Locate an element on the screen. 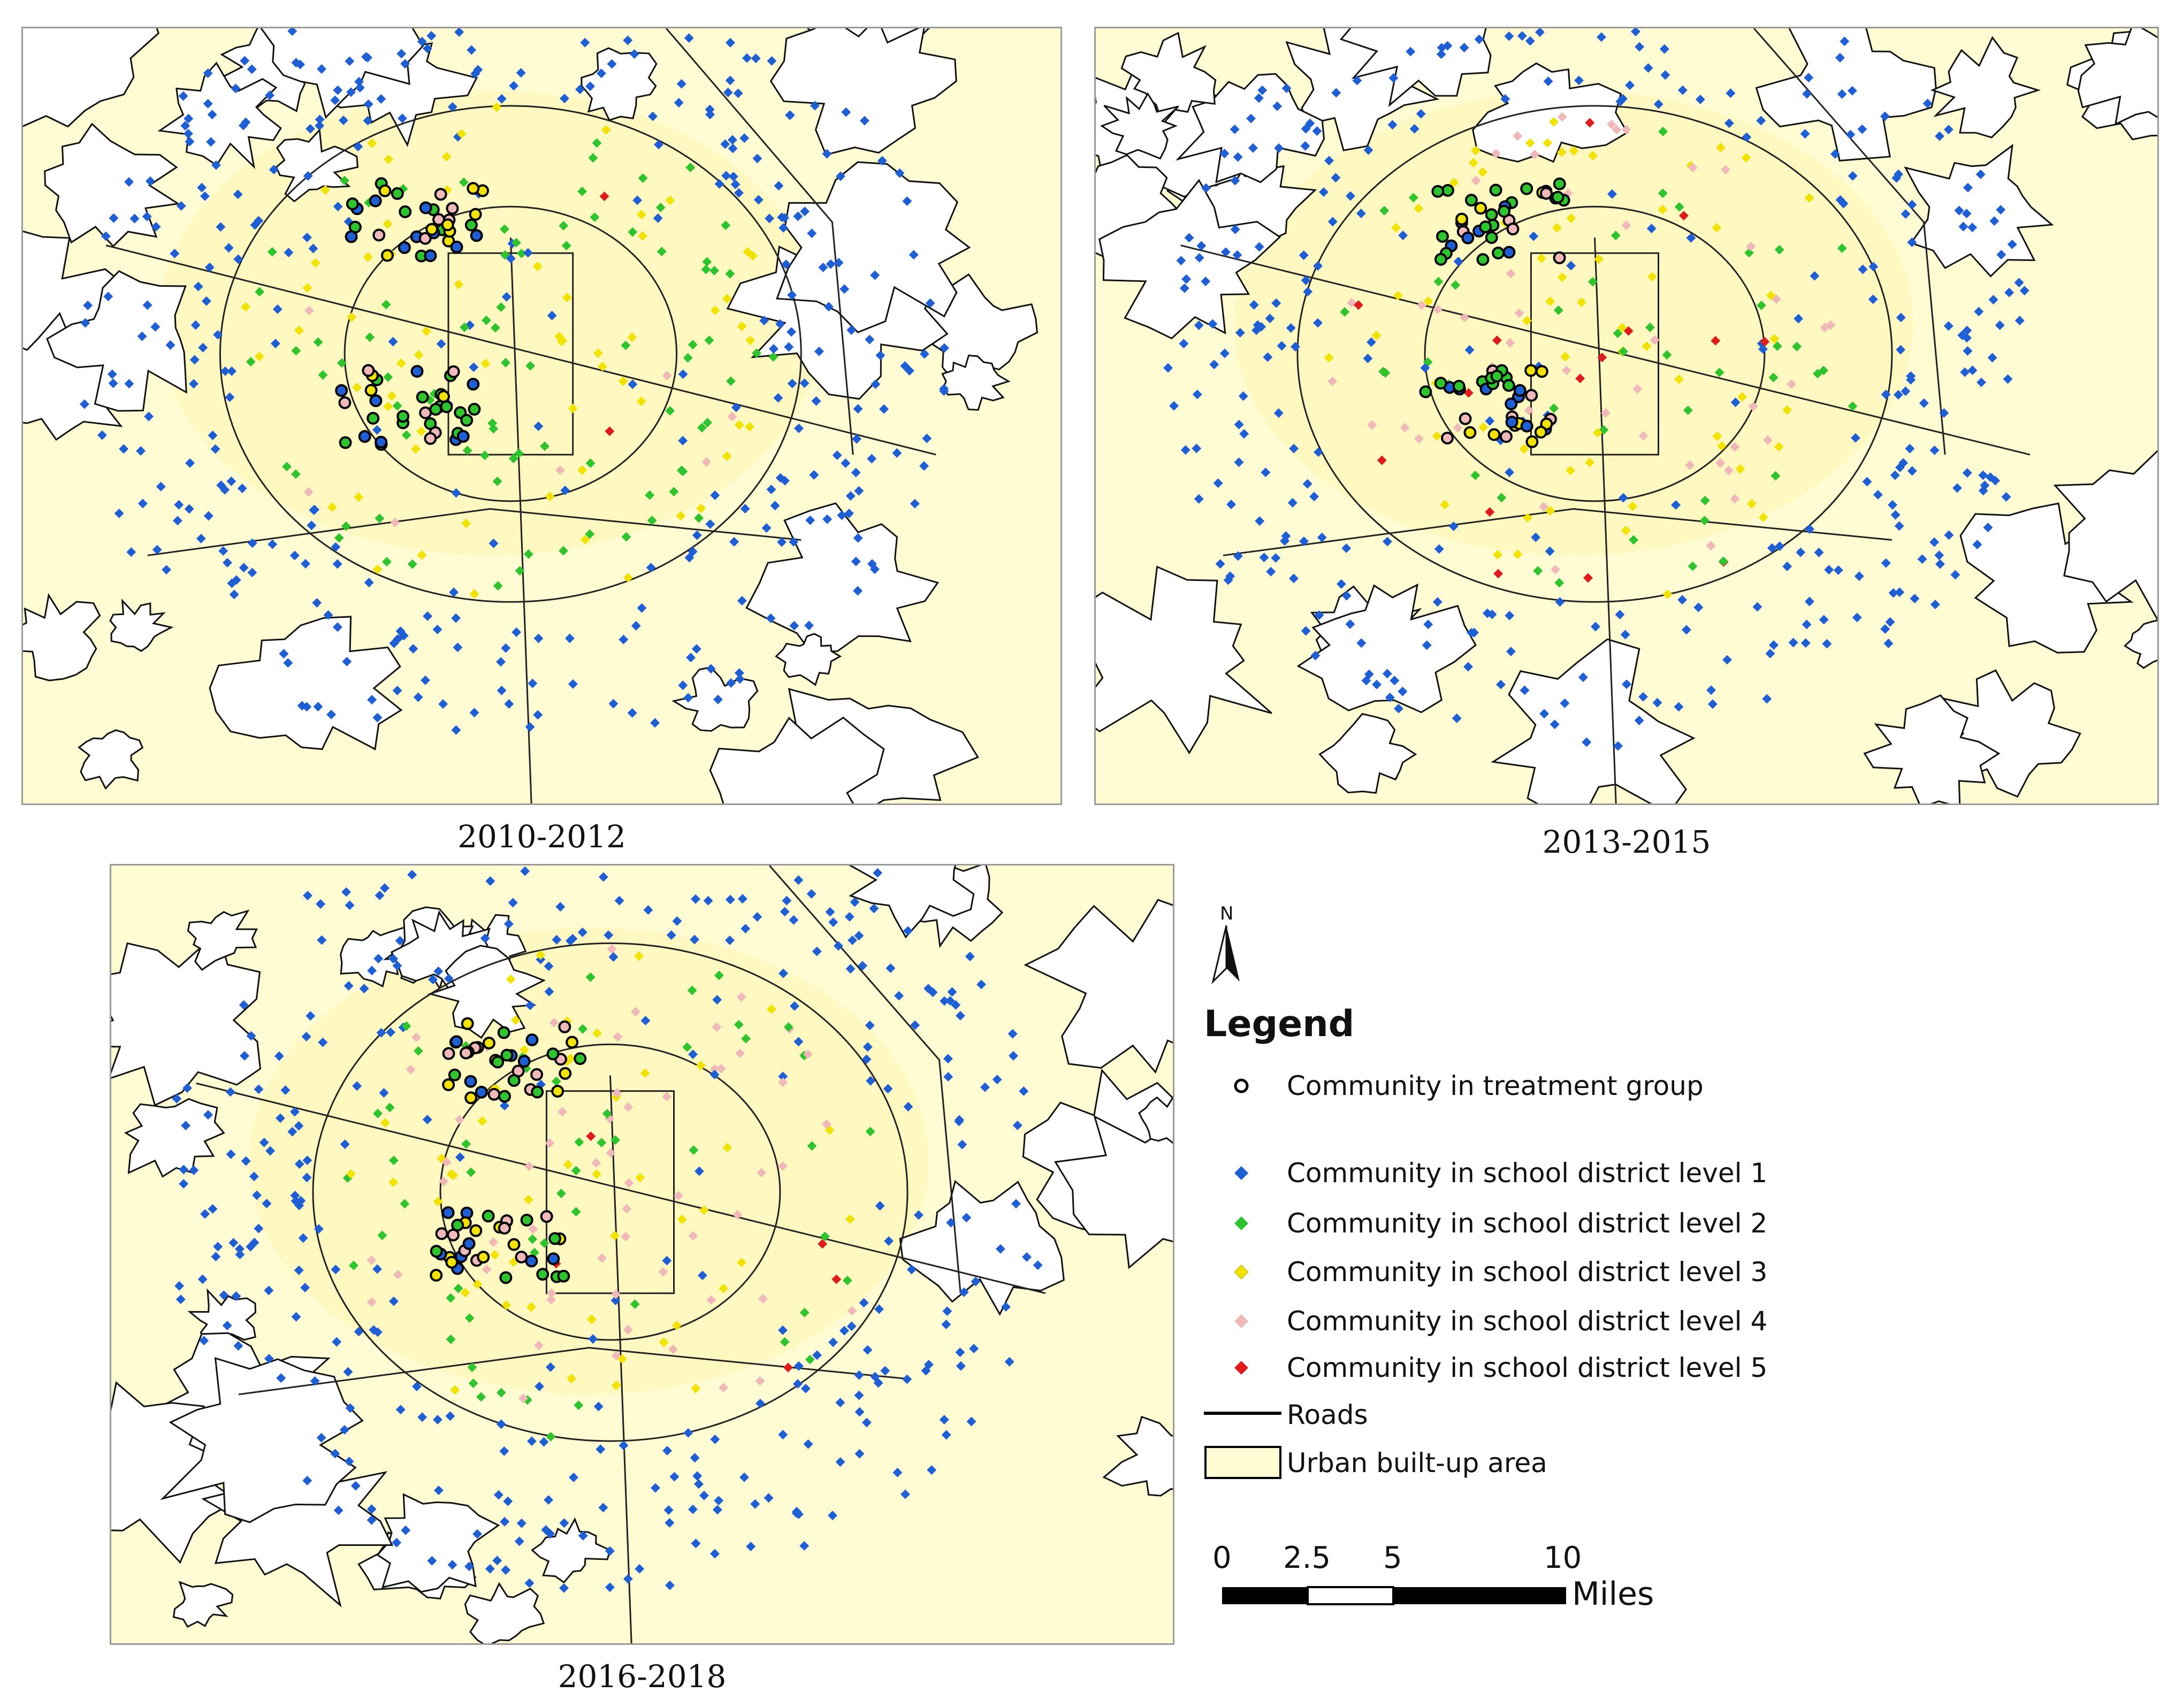 The width and height of the screenshot is (2175, 1708). road-line-icon is located at coordinates (1242, 1413).